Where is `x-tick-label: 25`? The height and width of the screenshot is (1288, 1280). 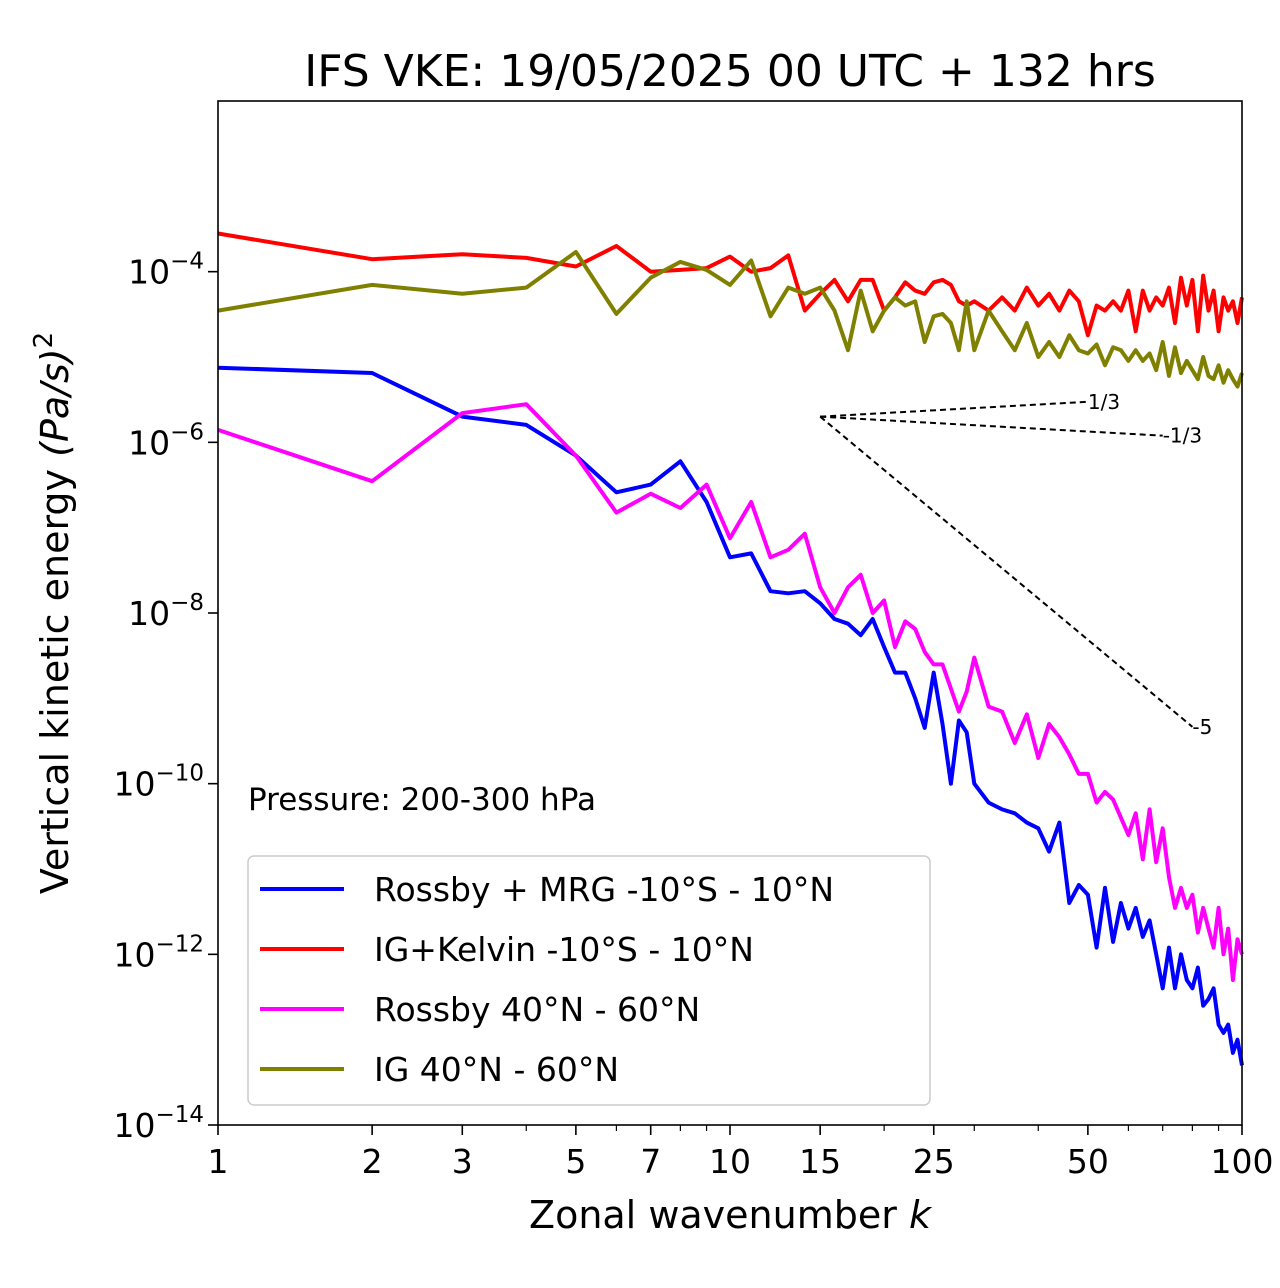 x-tick-label: 25 is located at coordinates (934, 1161).